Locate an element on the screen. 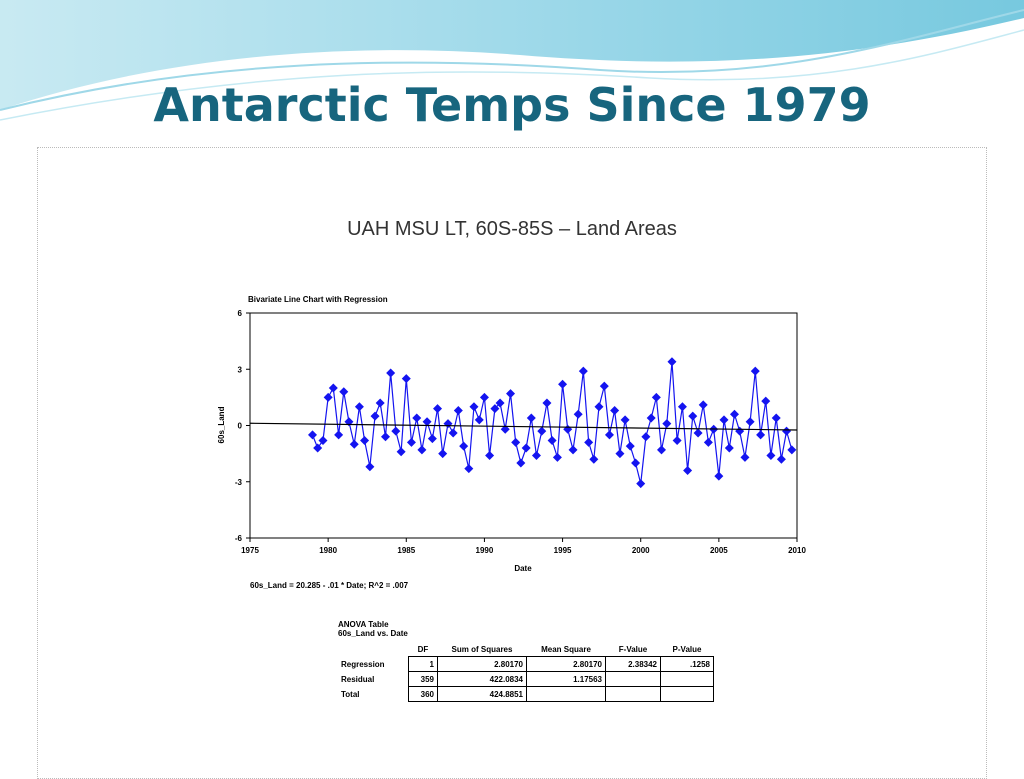 The width and height of the screenshot is (1024, 779). row-label: Residual is located at coordinates (358, 679).